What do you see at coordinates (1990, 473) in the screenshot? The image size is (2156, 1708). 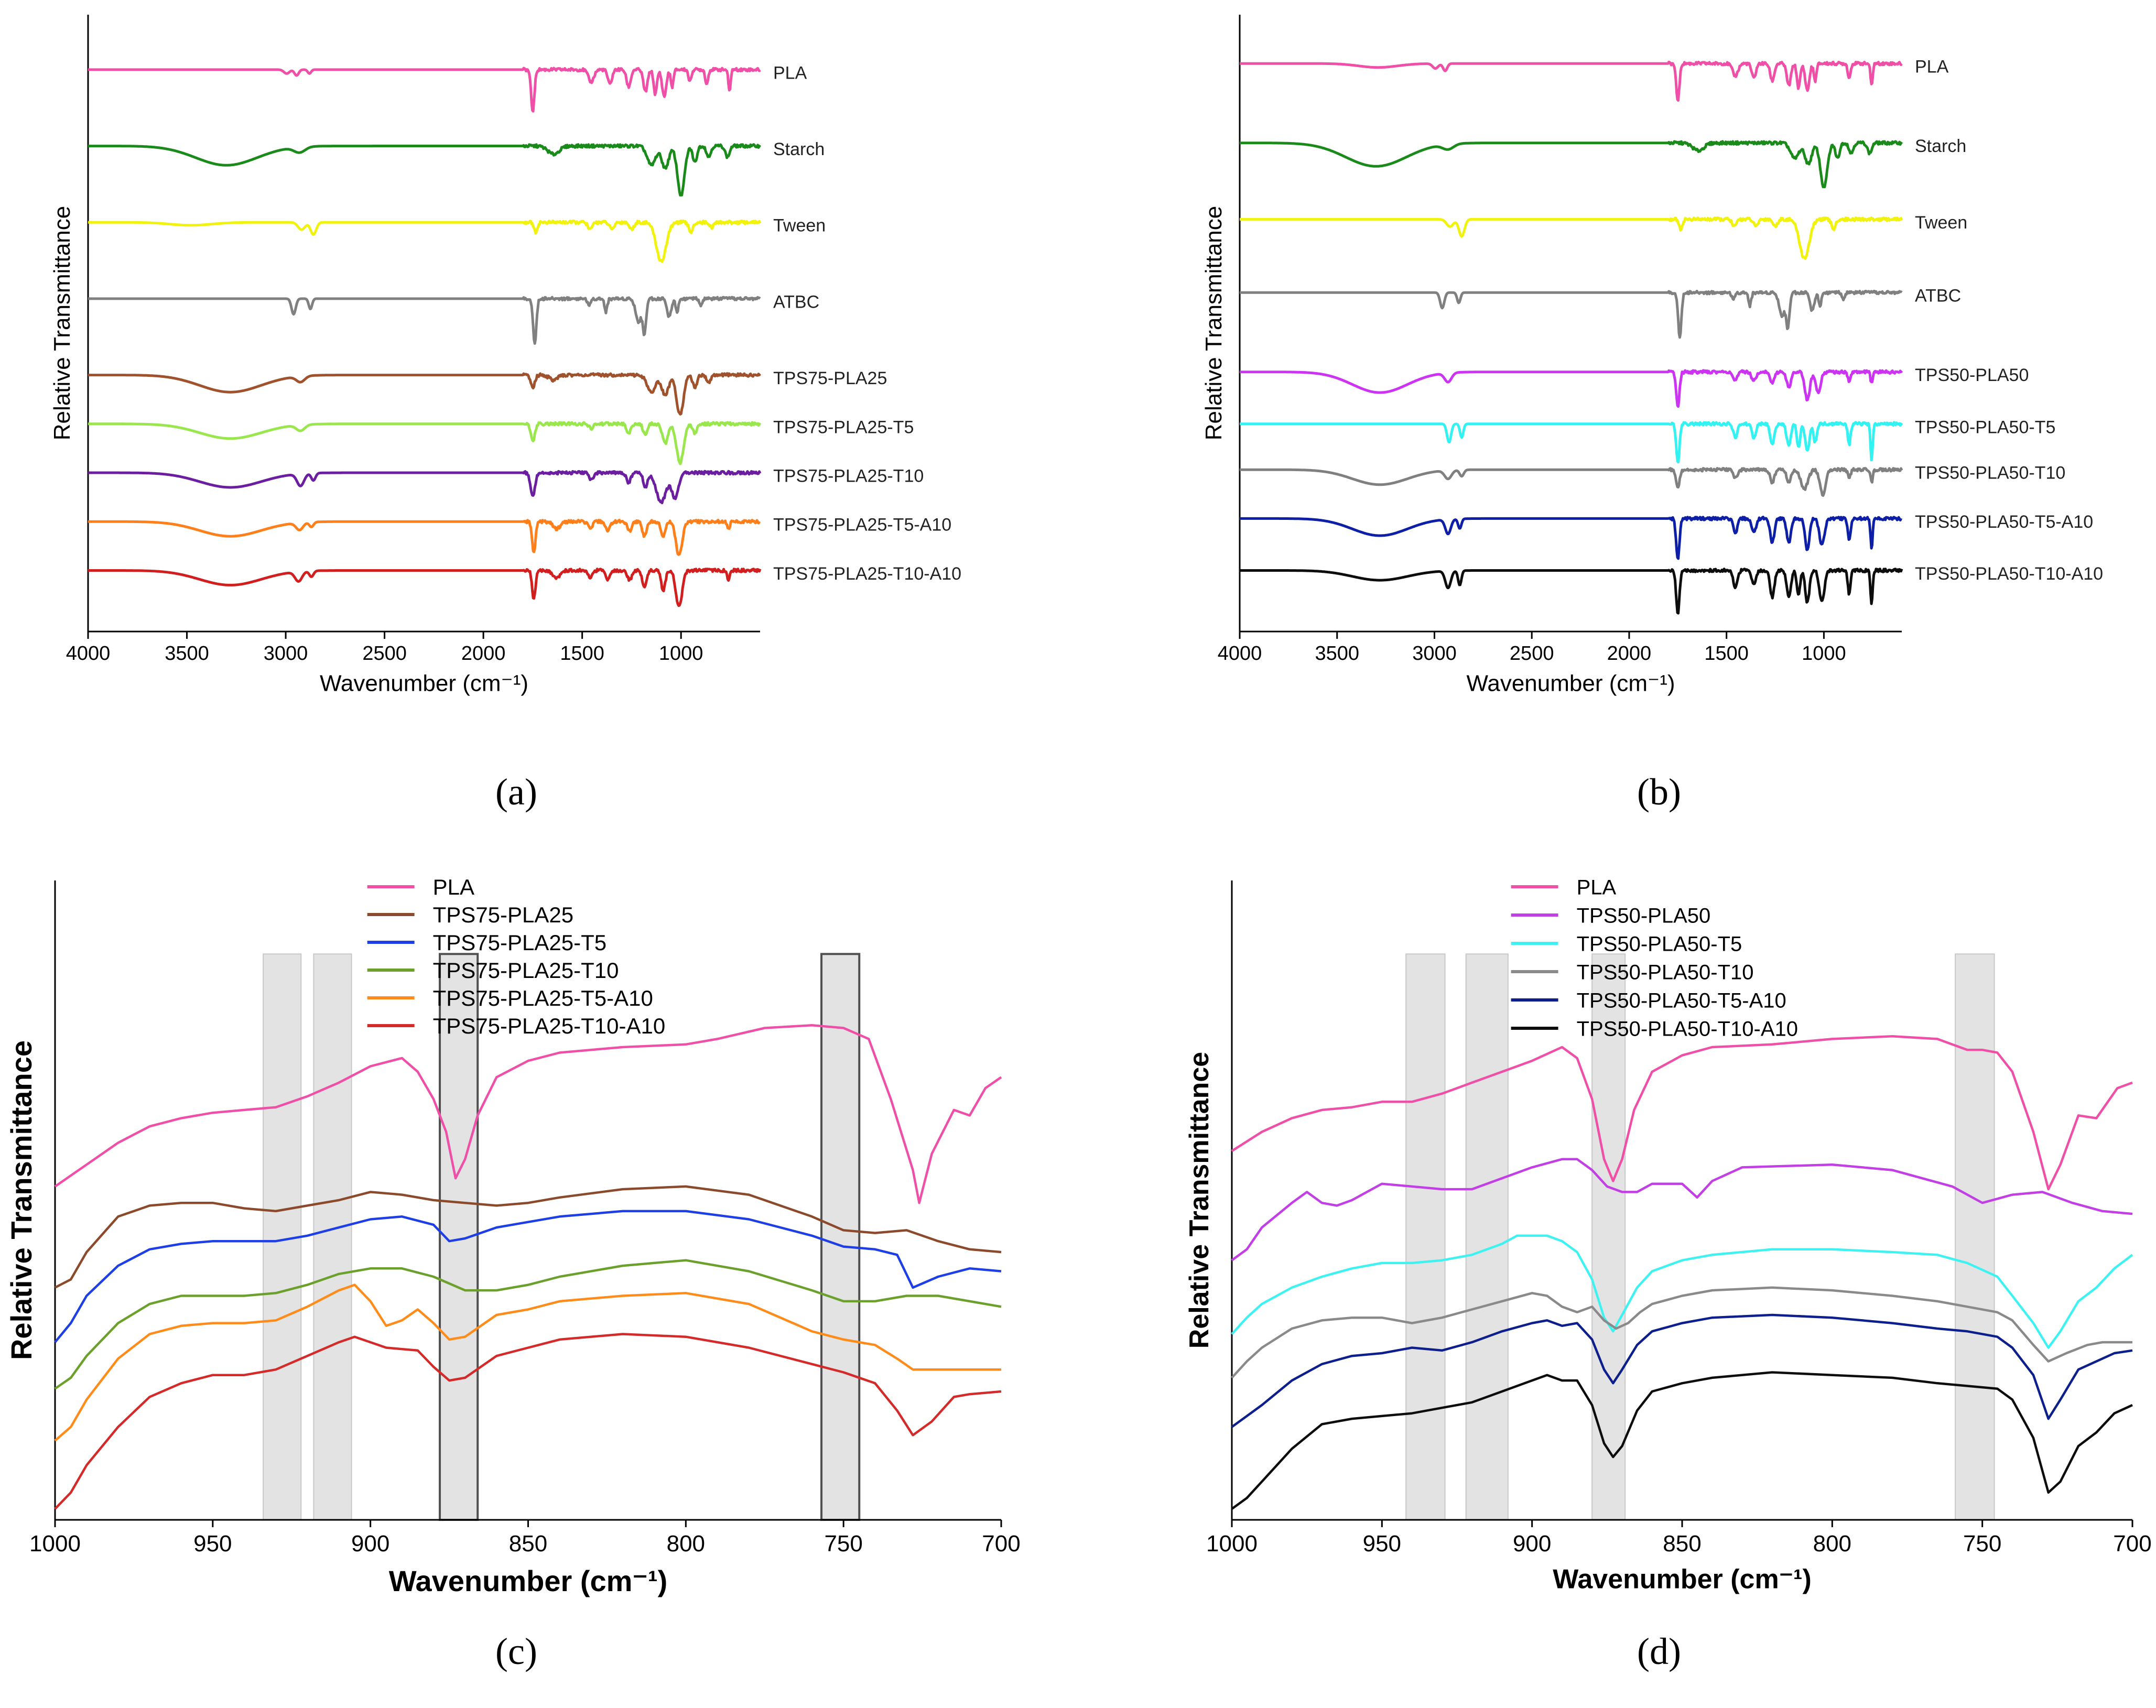 I see `series-label-TPS50-PLA50-T10: TPS50-PLA50-T10` at bounding box center [1990, 473].